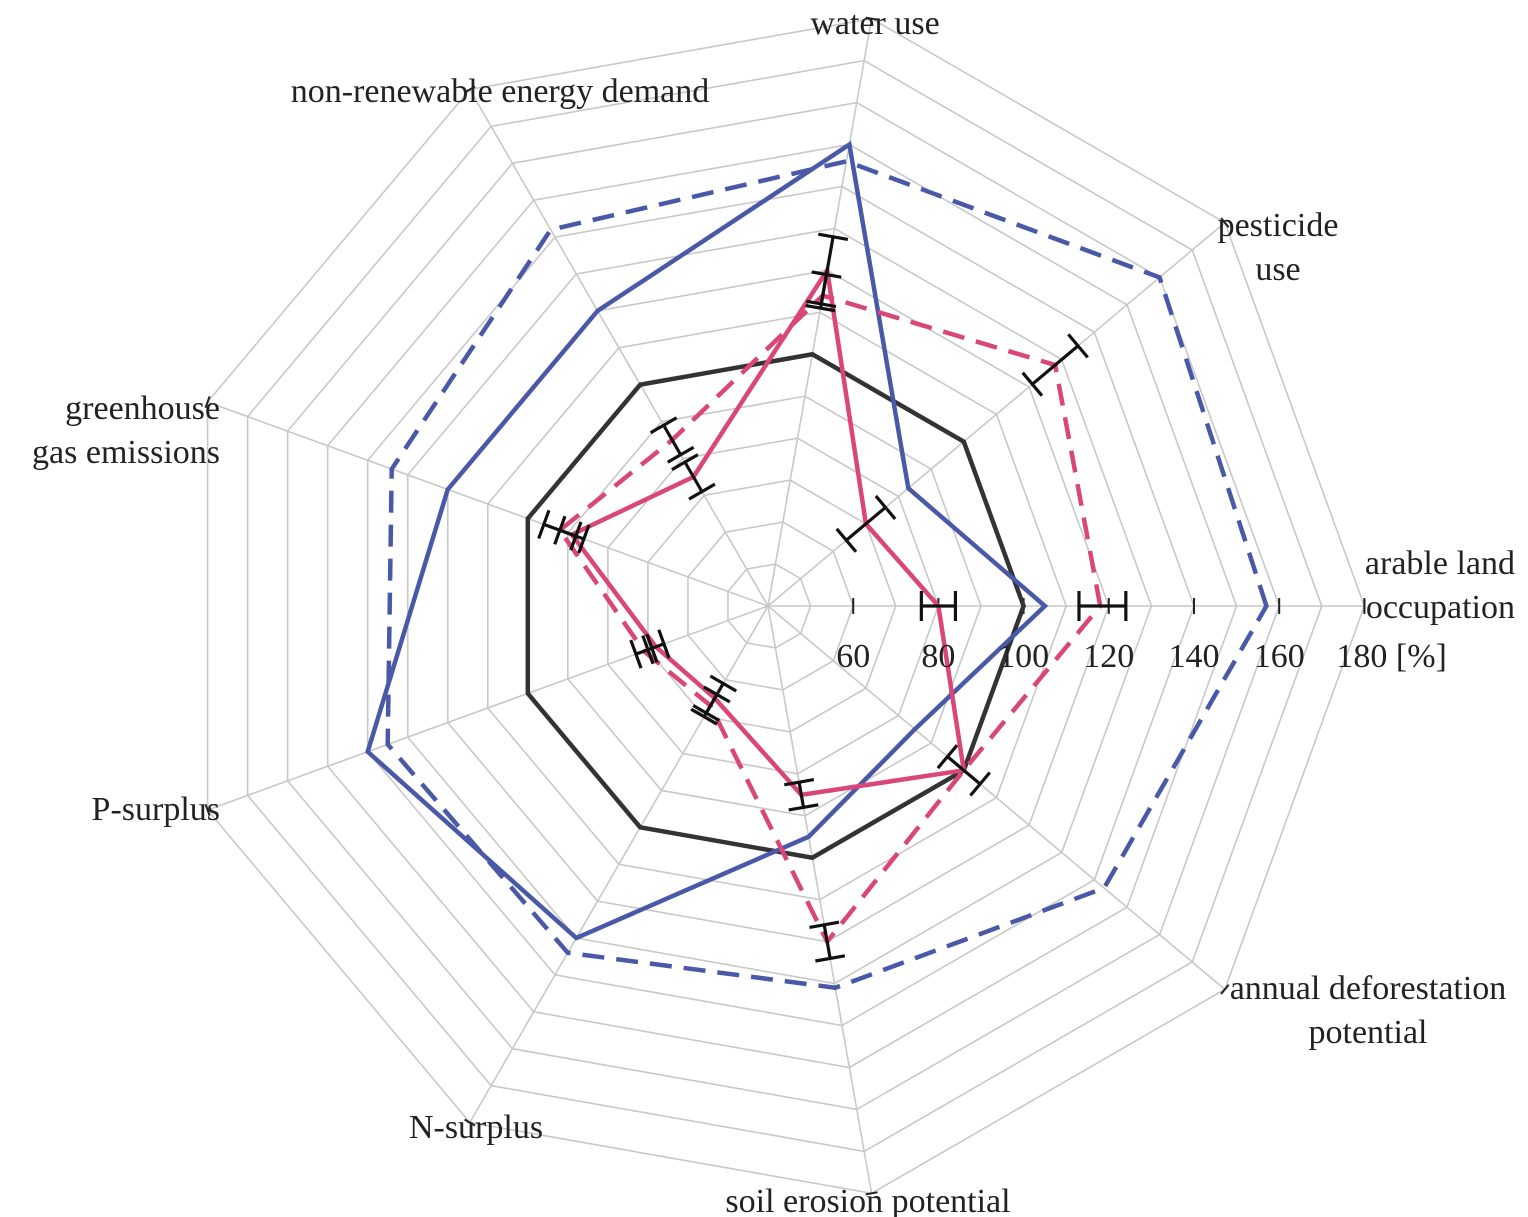 This screenshot has height=1217, width=1528. What do you see at coordinates (1368, 1032) in the screenshot?
I see `axis-label-line: potential` at bounding box center [1368, 1032].